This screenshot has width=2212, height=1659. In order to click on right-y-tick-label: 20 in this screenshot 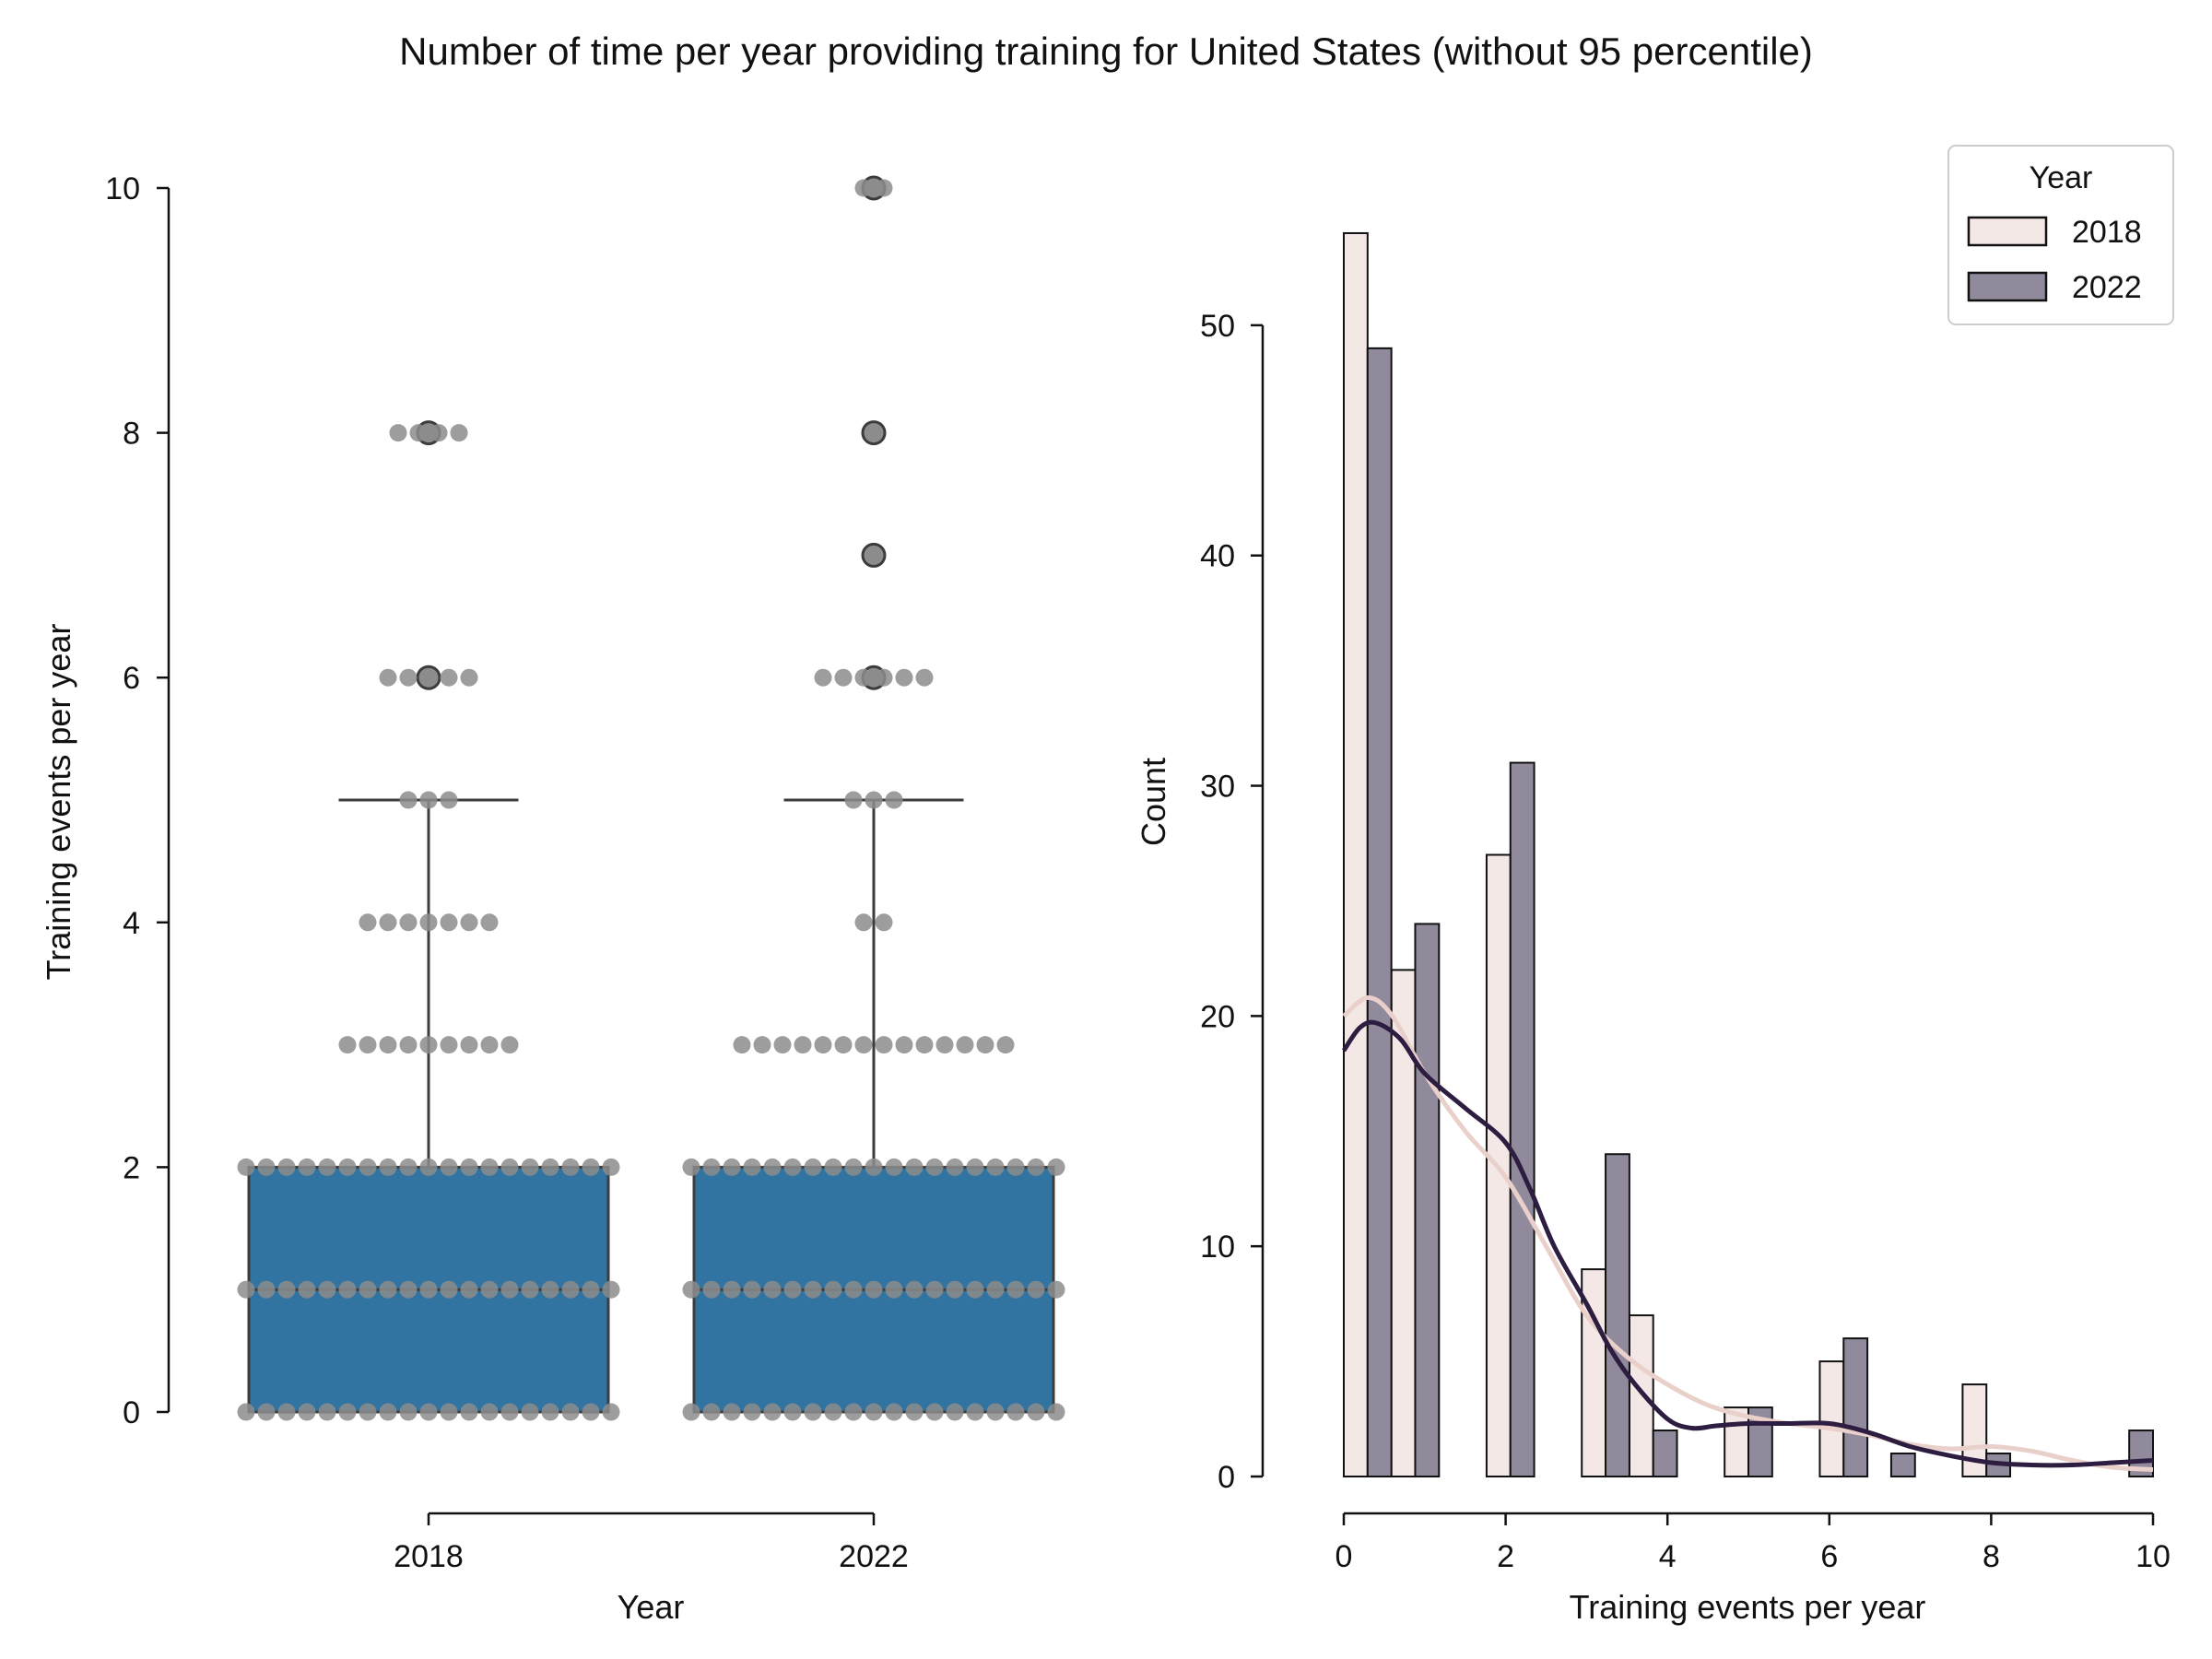, I will do `click(1217, 1016)`.